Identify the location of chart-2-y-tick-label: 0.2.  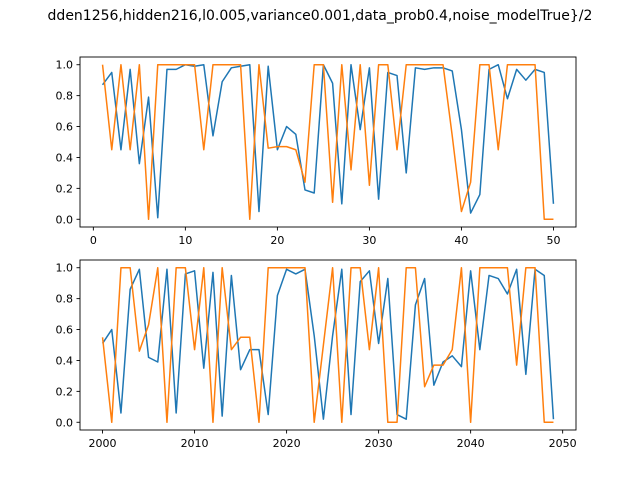
(65, 391).